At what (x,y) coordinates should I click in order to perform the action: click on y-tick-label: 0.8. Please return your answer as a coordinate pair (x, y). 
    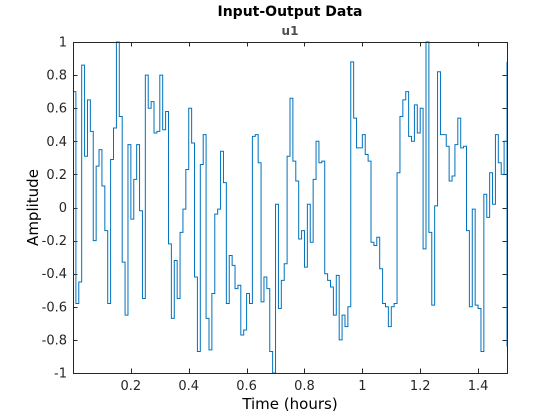
    Looking at the image, I should click on (56, 76).